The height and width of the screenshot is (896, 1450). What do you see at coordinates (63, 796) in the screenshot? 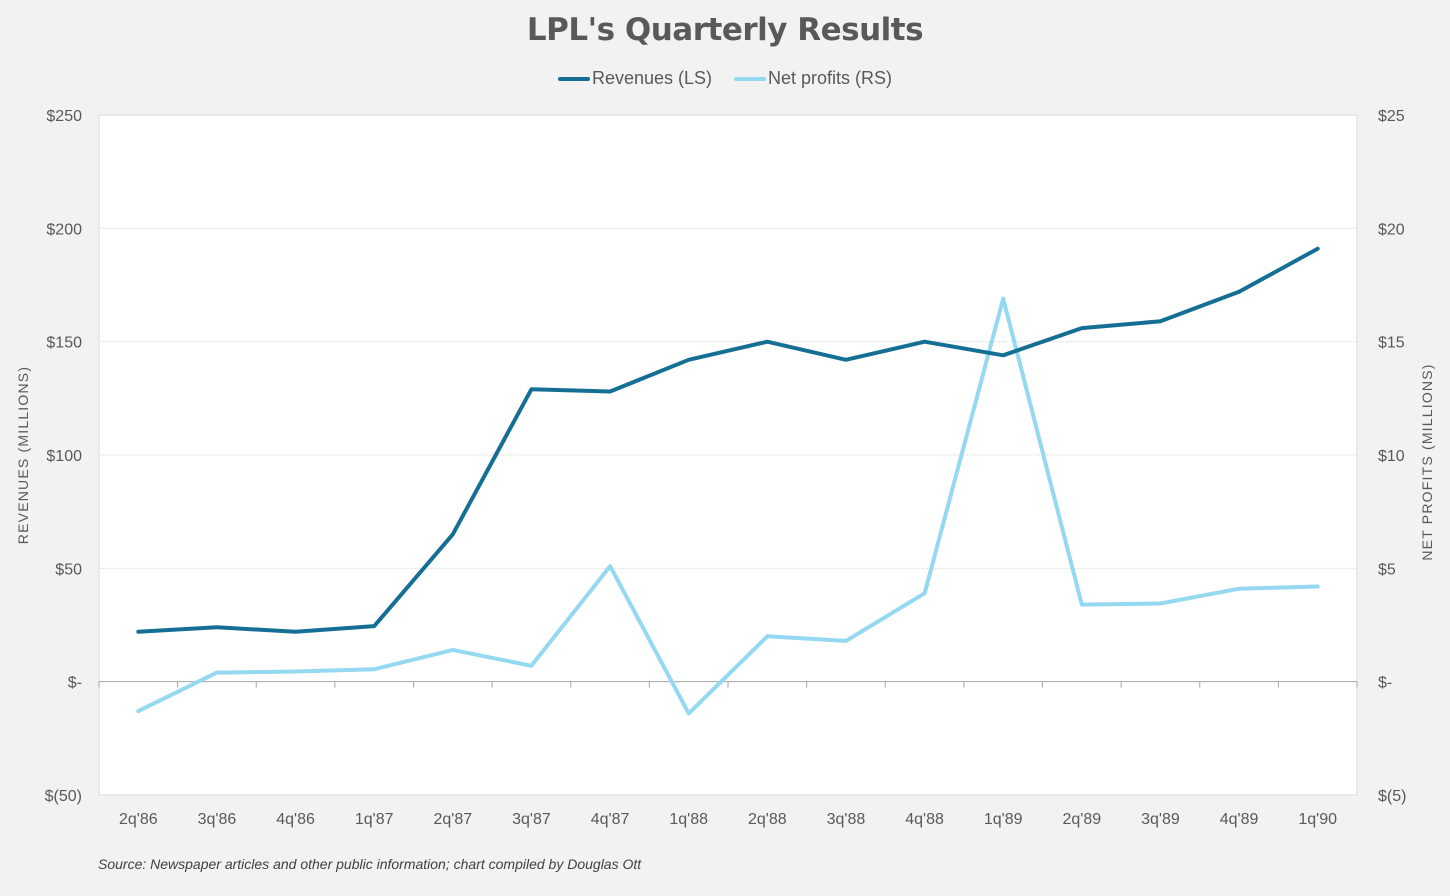
I see `y-tick-label: $(50)` at bounding box center [63, 796].